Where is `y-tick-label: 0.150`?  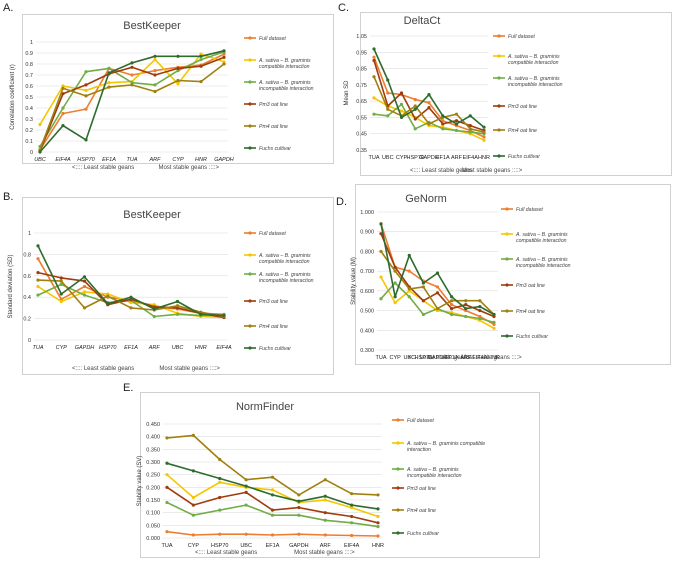 y-tick-label: 0.150 is located at coordinates (153, 501).